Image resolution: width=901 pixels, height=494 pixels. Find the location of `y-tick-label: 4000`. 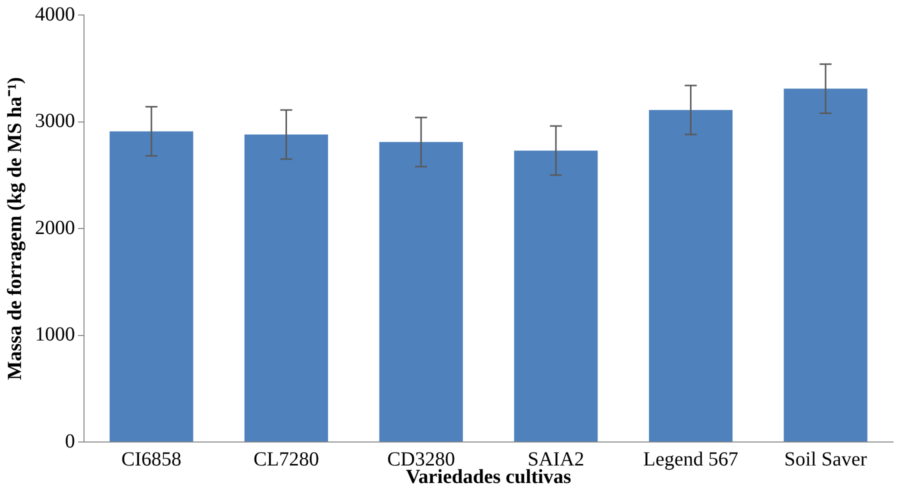

y-tick-label: 4000 is located at coordinates (55, 14).